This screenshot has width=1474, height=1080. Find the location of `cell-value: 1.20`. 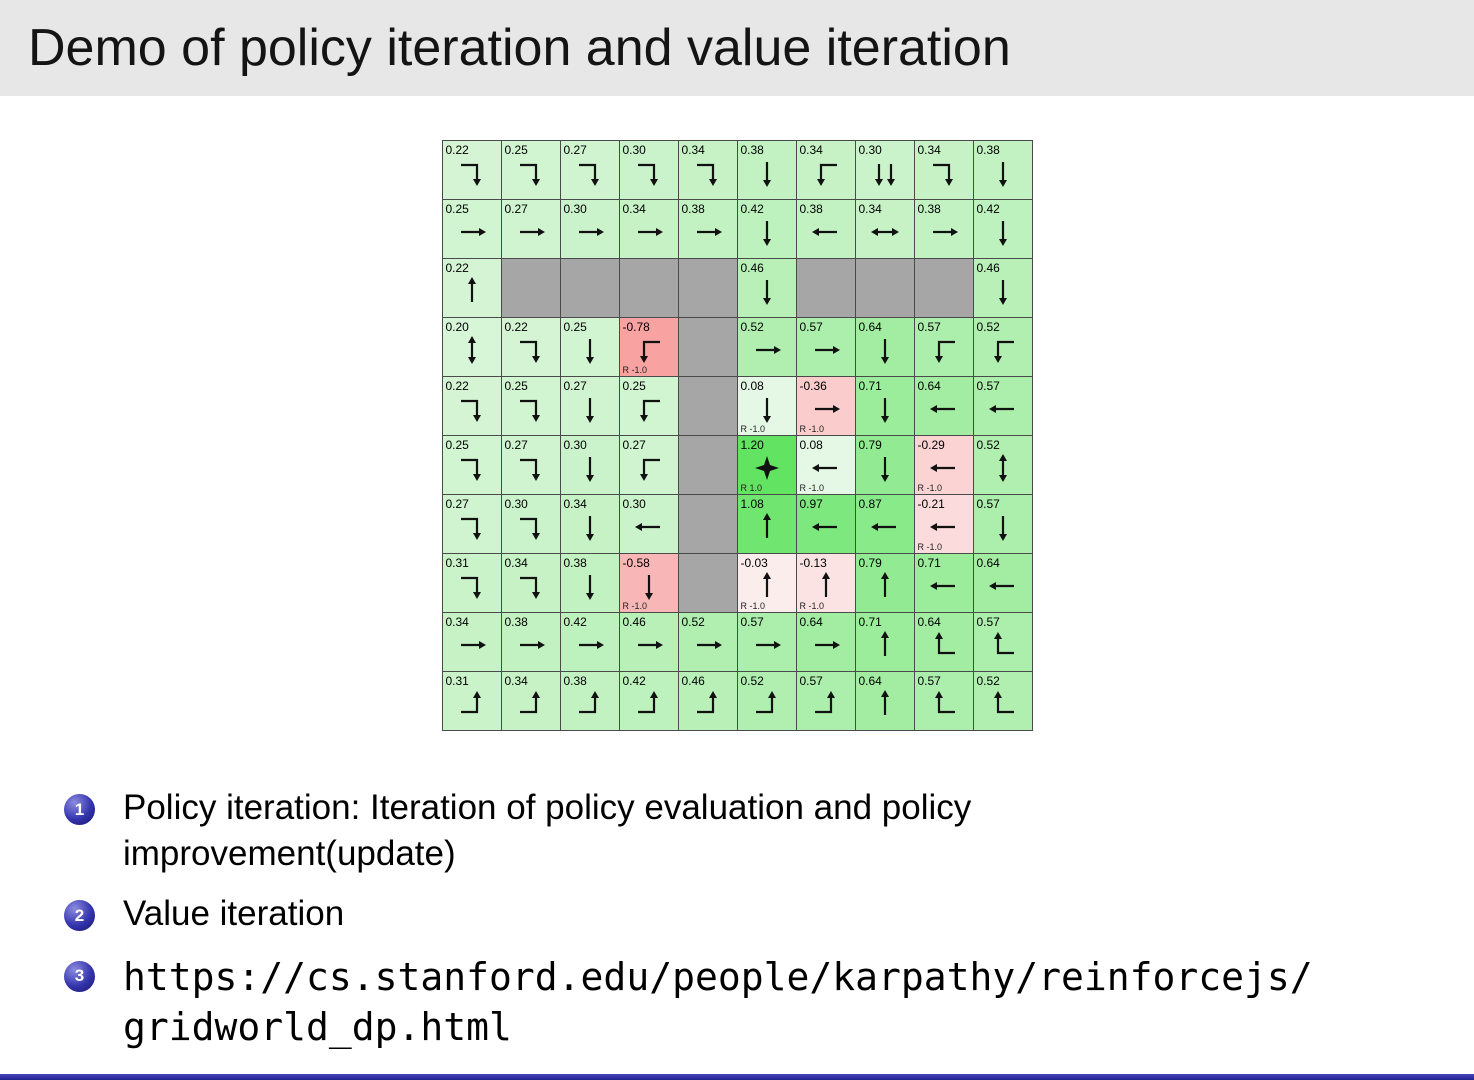

cell-value: 1.20 is located at coordinates (752, 445).